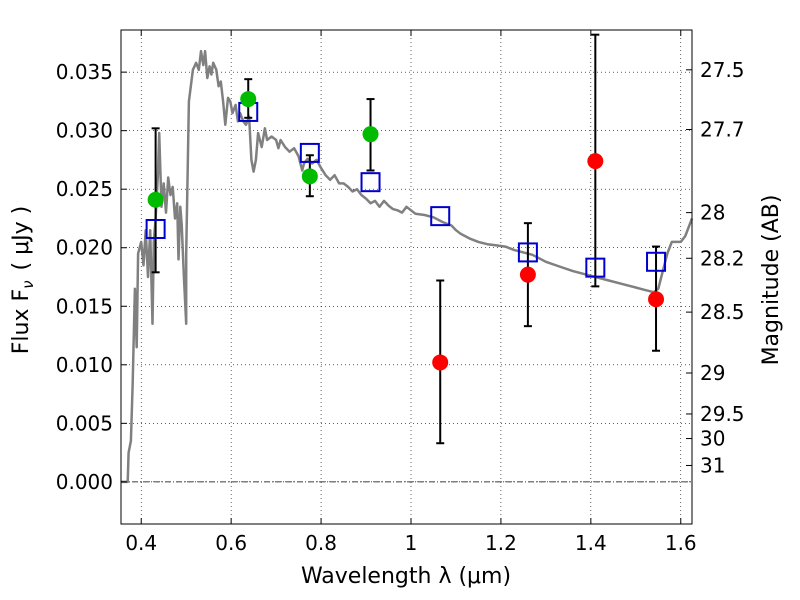  I want to click on y-axis-label-unit: ( μJy ), so click(21, 238).